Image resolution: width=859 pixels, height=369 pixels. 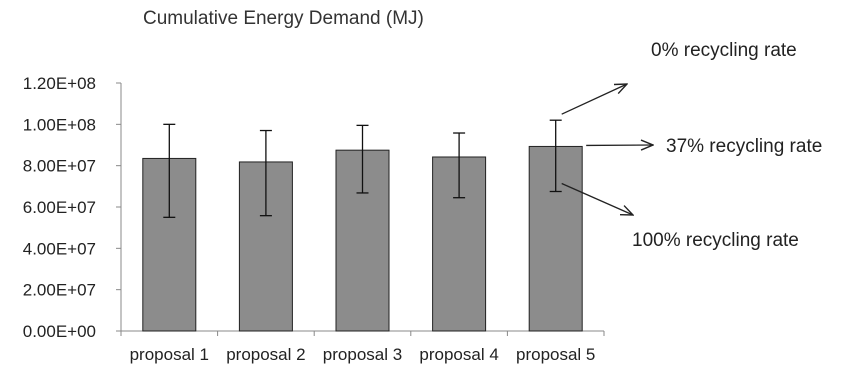 I want to click on annotation-0-percent: 0% recycling rate, so click(x=724, y=50).